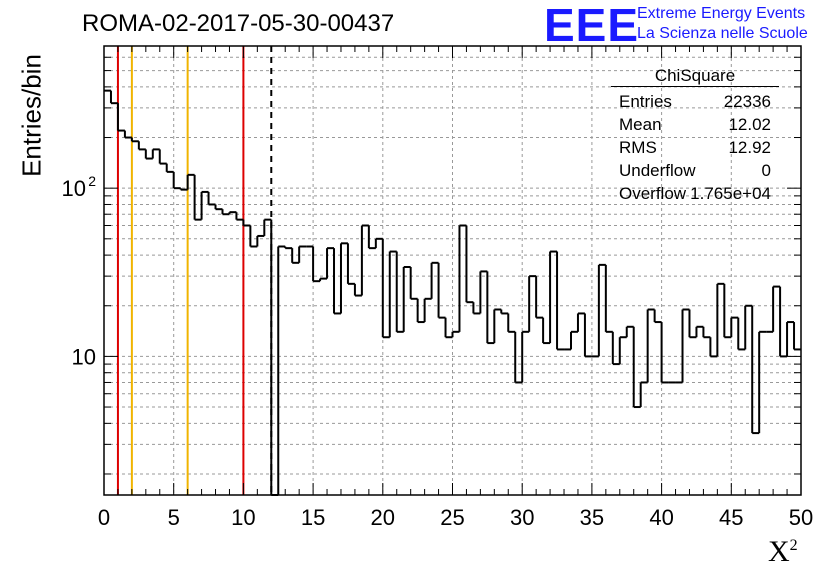 The width and height of the screenshot is (836, 572). I want to click on x-tick-label: 0, so click(104, 517).